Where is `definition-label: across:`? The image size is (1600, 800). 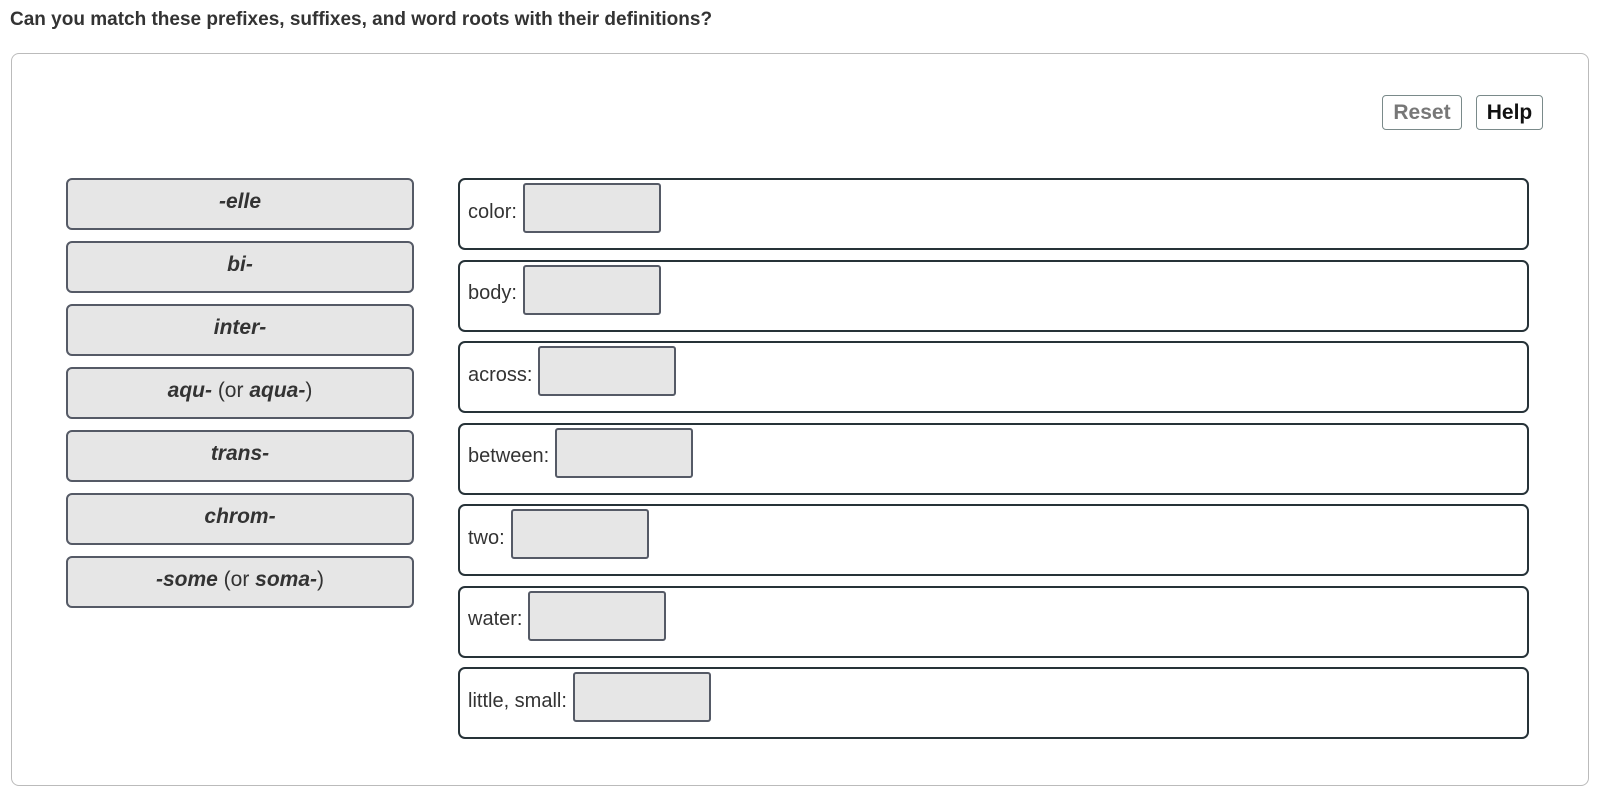 definition-label: across: is located at coordinates (500, 374).